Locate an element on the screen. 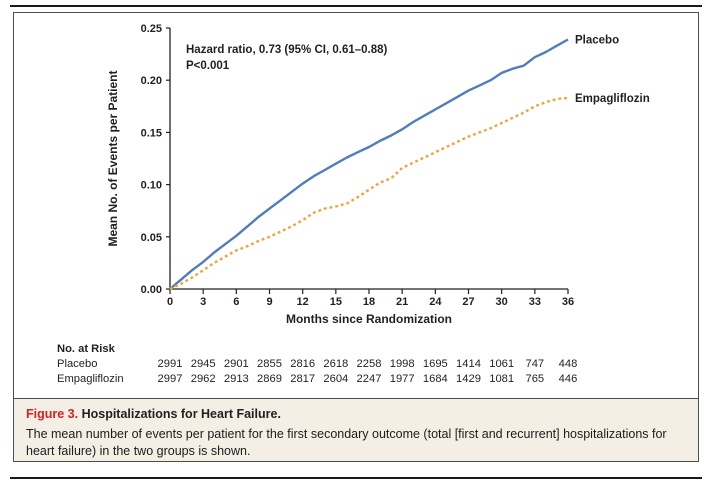 The height and width of the screenshot is (487, 712). risk-count: 2901 is located at coordinates (236, 364).